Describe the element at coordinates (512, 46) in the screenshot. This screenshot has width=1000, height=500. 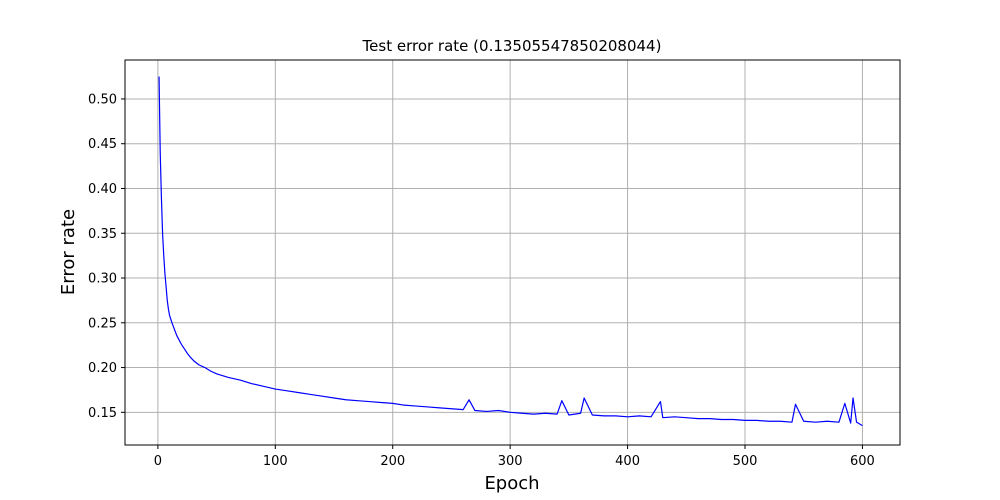
I see `chart-title: Test error rate (0.13505547850208044)` at that location.